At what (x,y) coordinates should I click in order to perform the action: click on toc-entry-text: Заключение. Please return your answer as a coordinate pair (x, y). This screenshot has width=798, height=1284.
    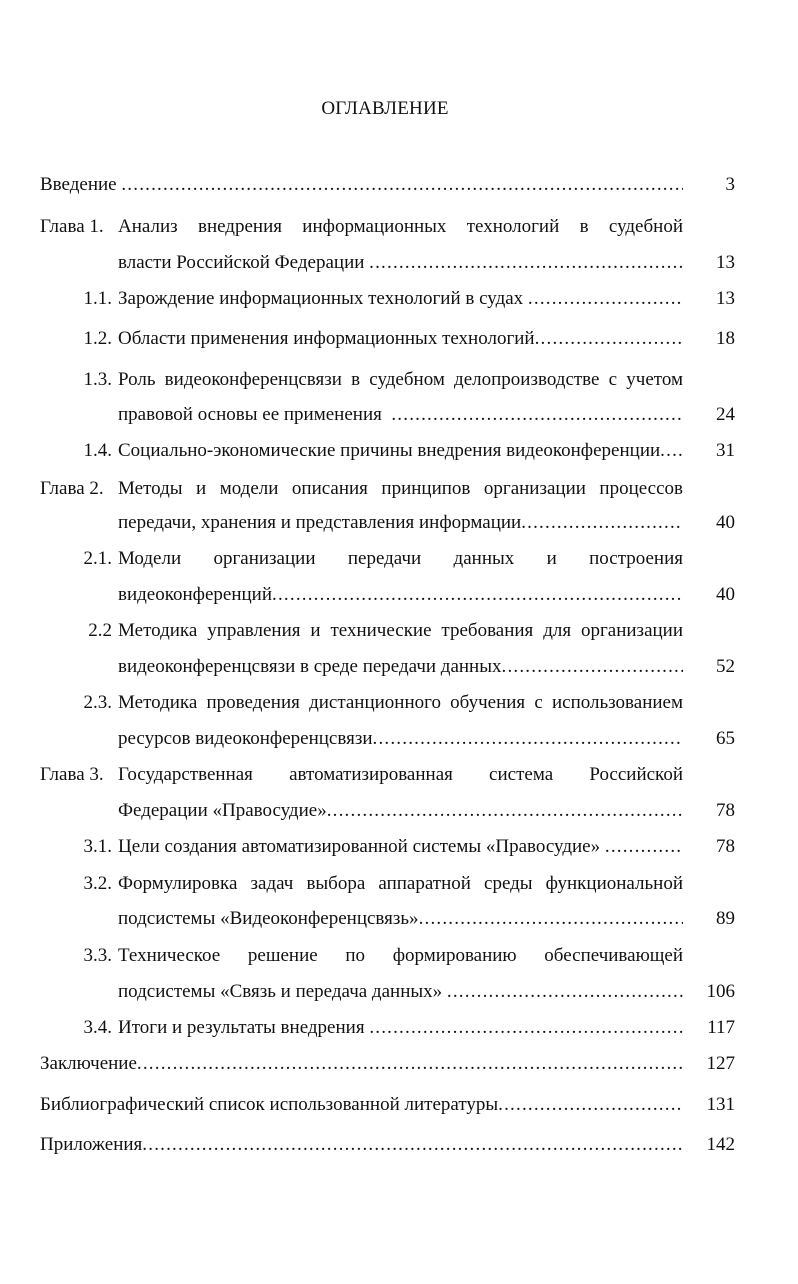
    Looking at the image, I should click on (361, 1064).